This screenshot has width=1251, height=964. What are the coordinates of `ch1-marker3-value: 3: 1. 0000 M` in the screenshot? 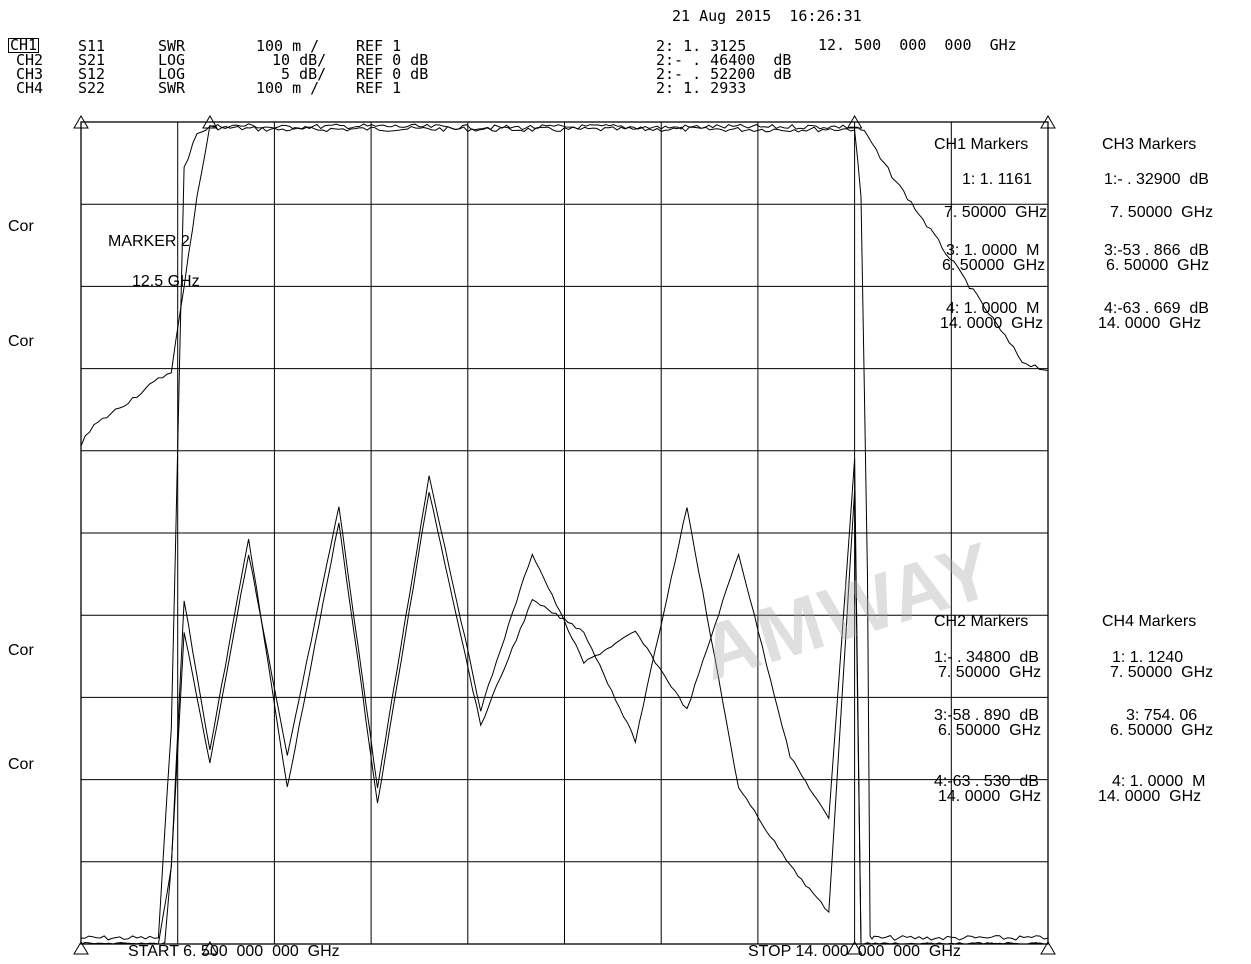 It's located at (993, 250).